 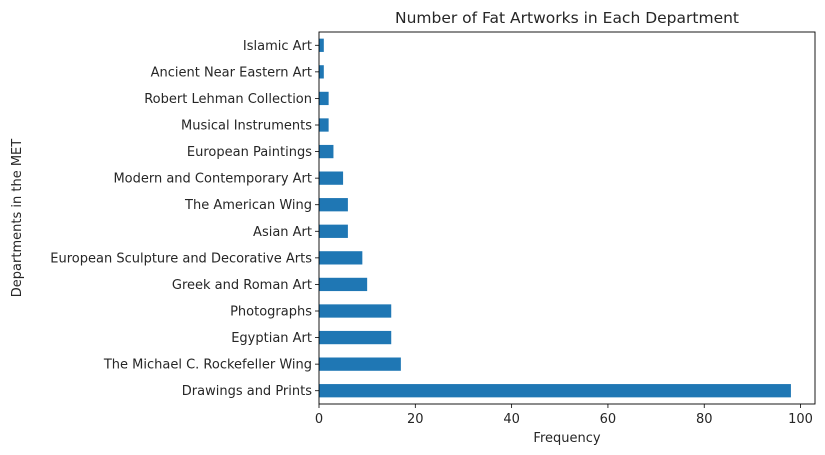 I want to click on x-axis-label: Frequency, so click(x=566, y=438).